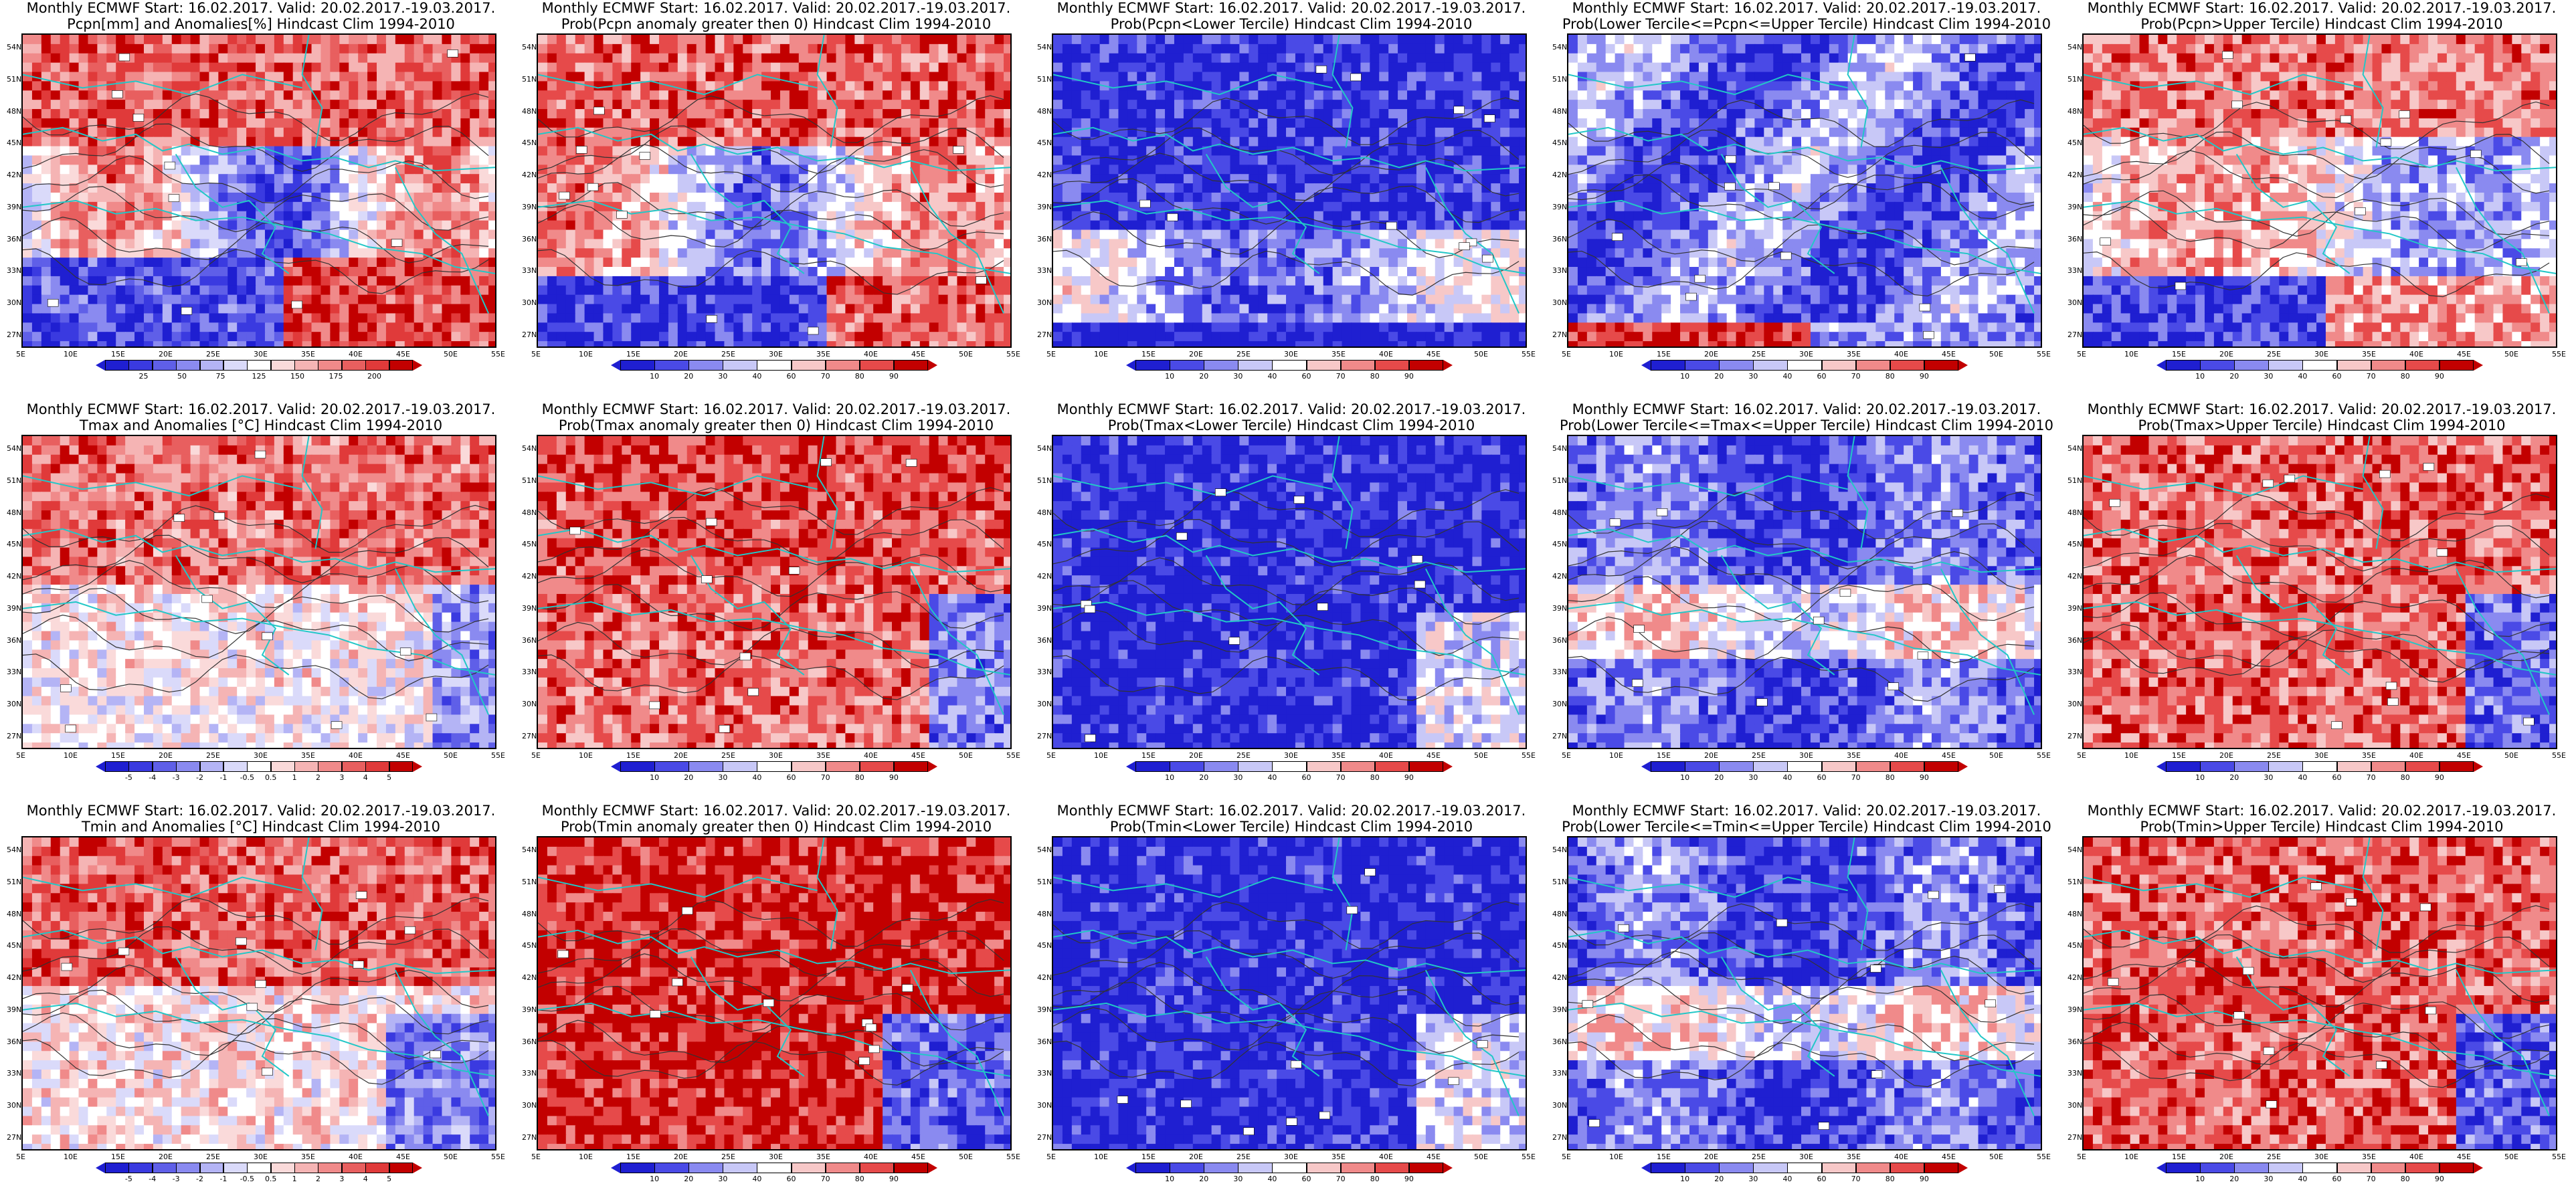 The height and width of the screenshot is (1204, 2576). What do you see at coordinates (452, 53) in the screenshot?
I see `station-marker` at bounding box center [452, 53].